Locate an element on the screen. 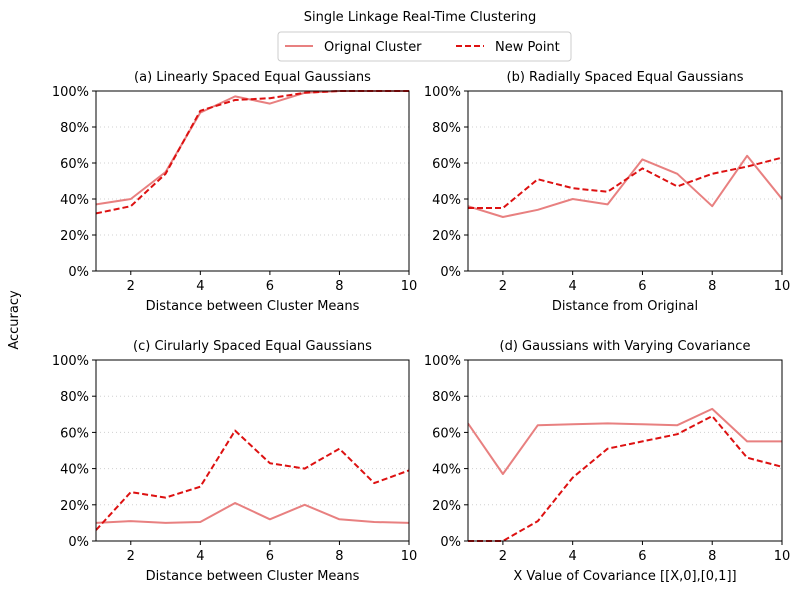  x-tick-label-b: 6 is located at coordinates (642, 286).